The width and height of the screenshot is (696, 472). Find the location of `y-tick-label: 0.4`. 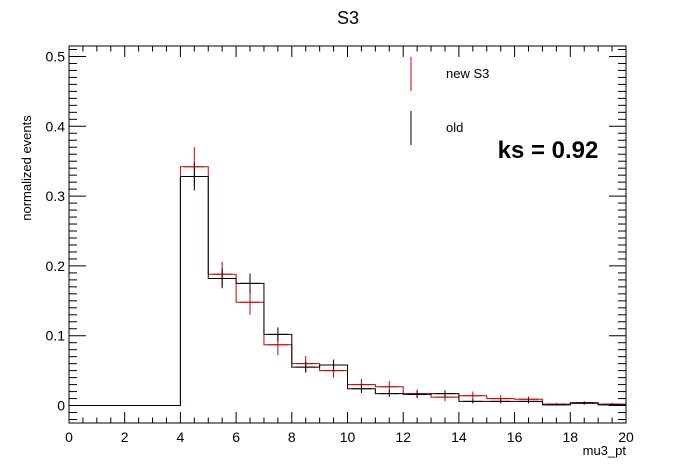

y-tick-label: 0.4 is located at coordinates (56, 126).